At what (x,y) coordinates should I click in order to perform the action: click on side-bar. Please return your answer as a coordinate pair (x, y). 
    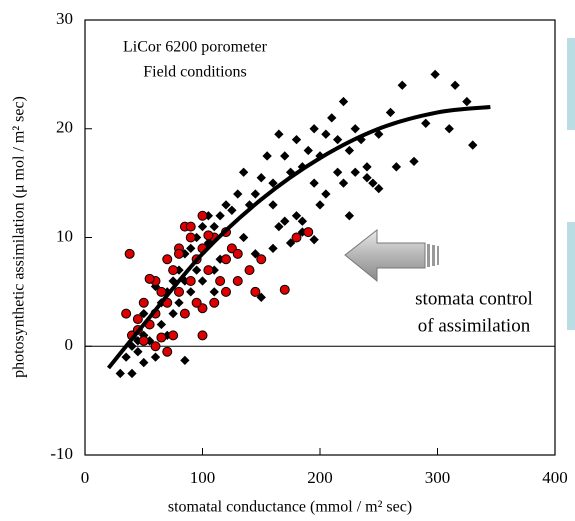
    Looking at the image, I should click on (571, 84).